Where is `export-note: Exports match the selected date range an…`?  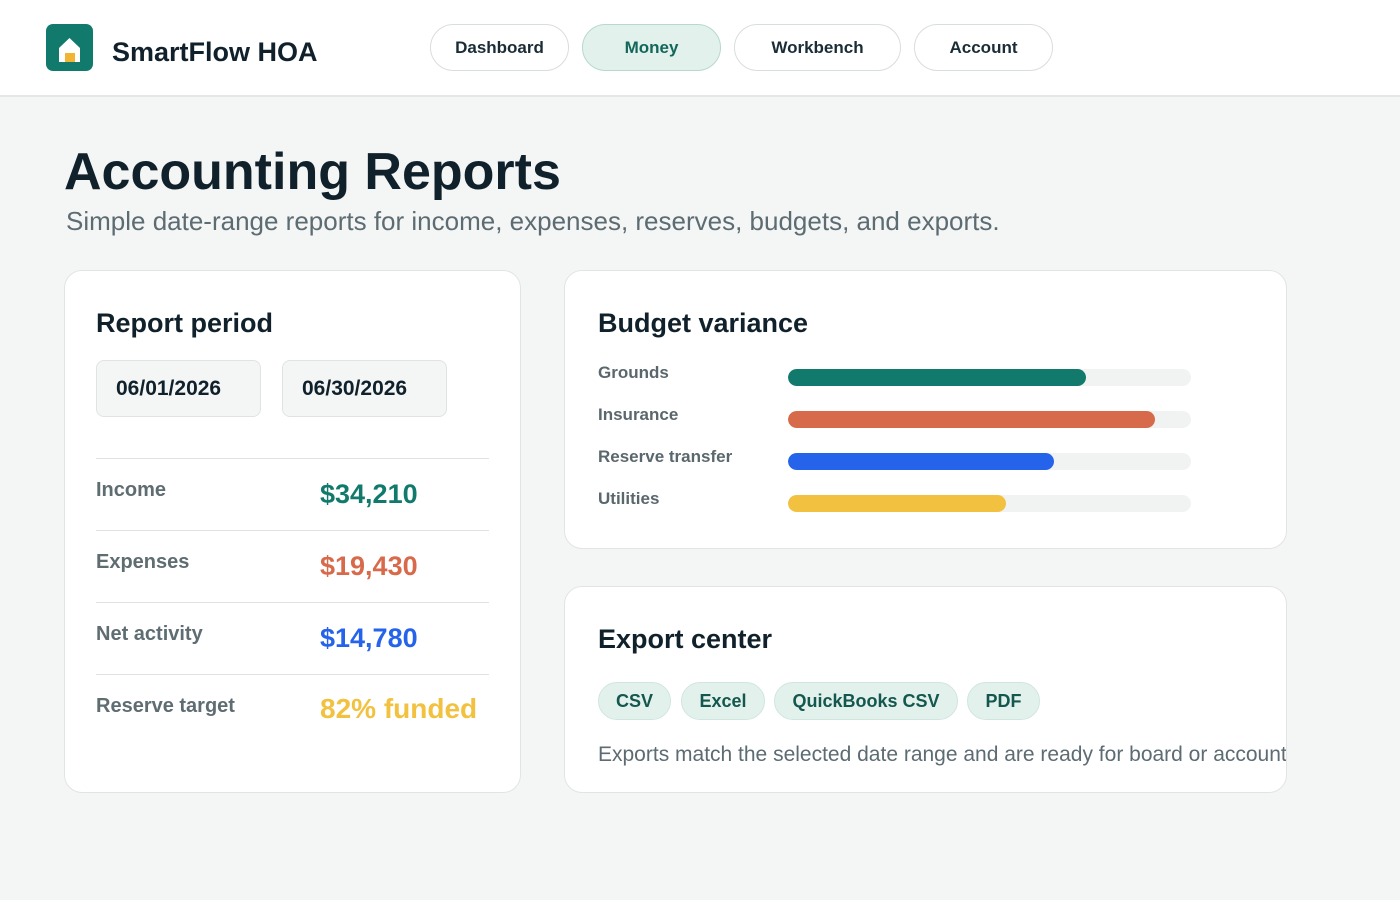
export-note: Exports match the selected date range an… is located at coordinates (942, 754).